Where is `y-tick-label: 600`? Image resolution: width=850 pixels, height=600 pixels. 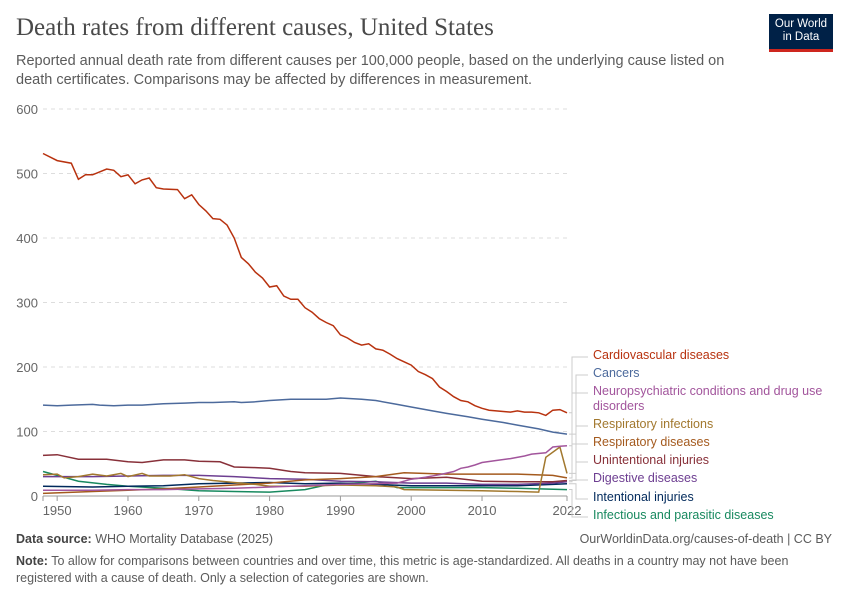
y-tick-label: 600 is located at coordinates (27, 109).